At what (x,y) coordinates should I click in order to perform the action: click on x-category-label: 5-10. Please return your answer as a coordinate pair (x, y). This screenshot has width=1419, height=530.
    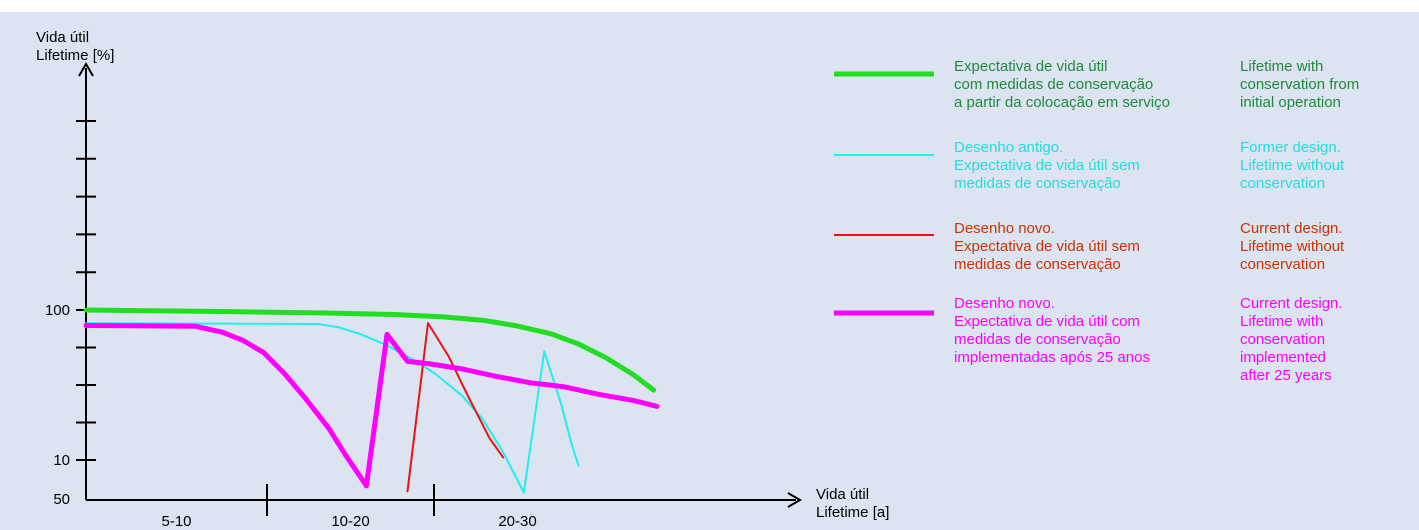
    Looking at the image, I should click on (176, 521).